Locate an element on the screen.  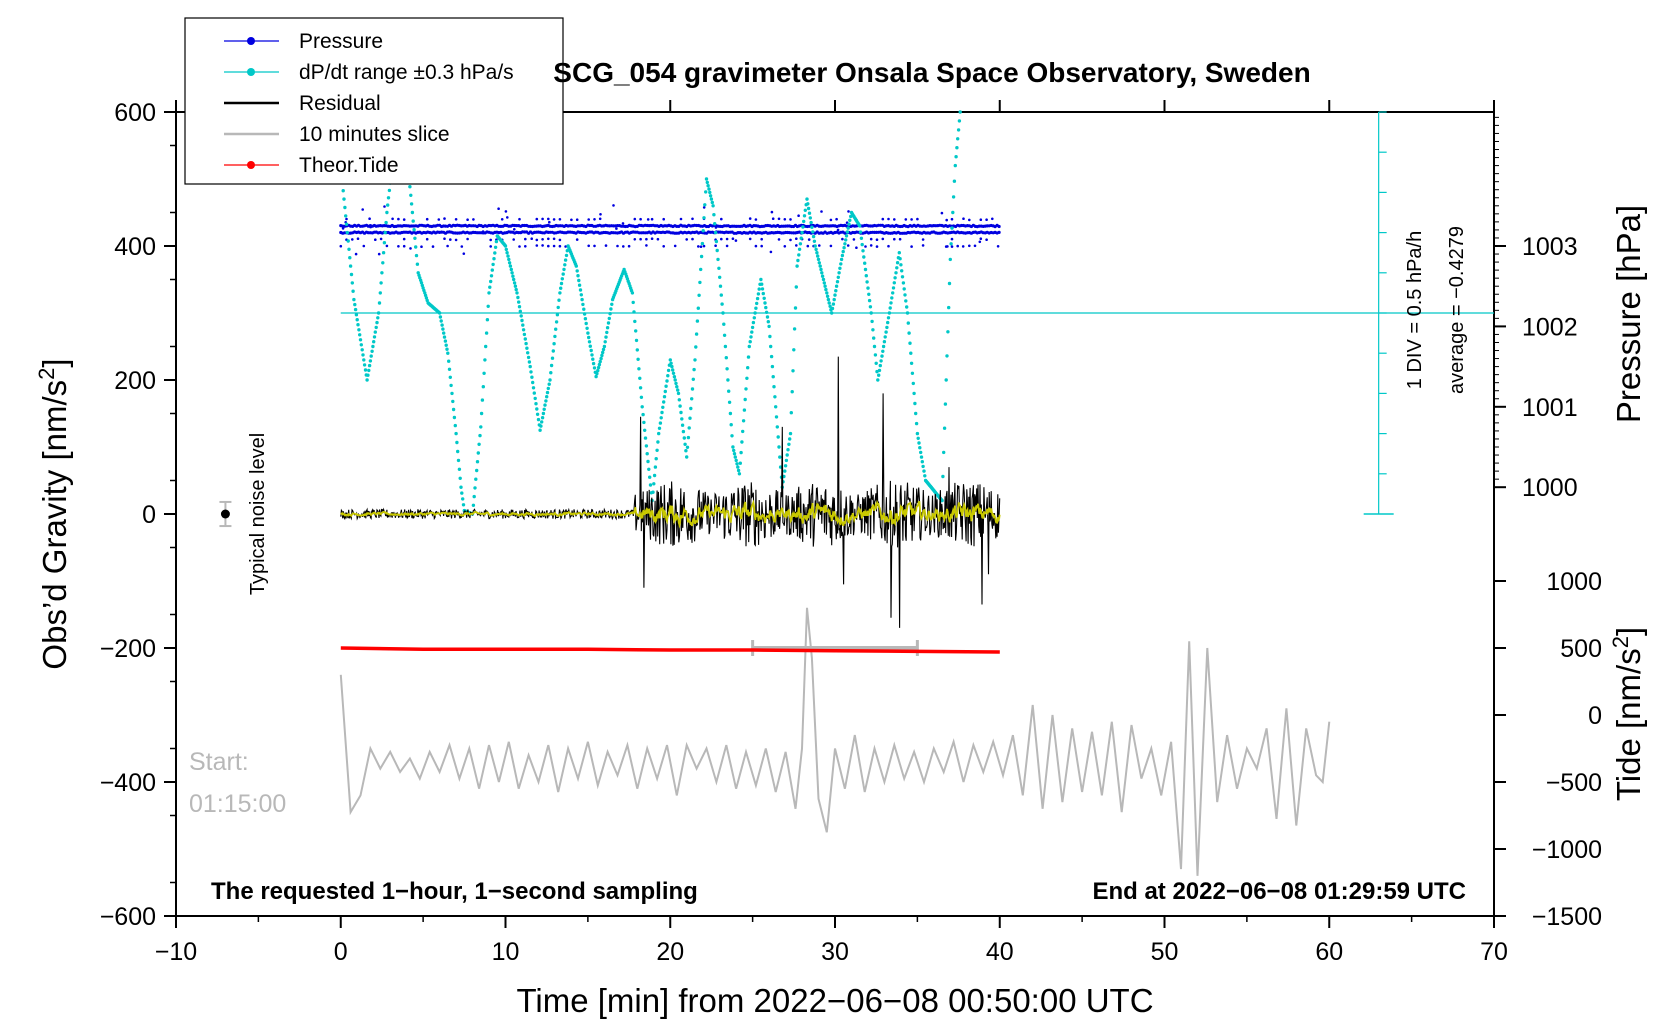
legend-box is located at coordinates (374, 101).